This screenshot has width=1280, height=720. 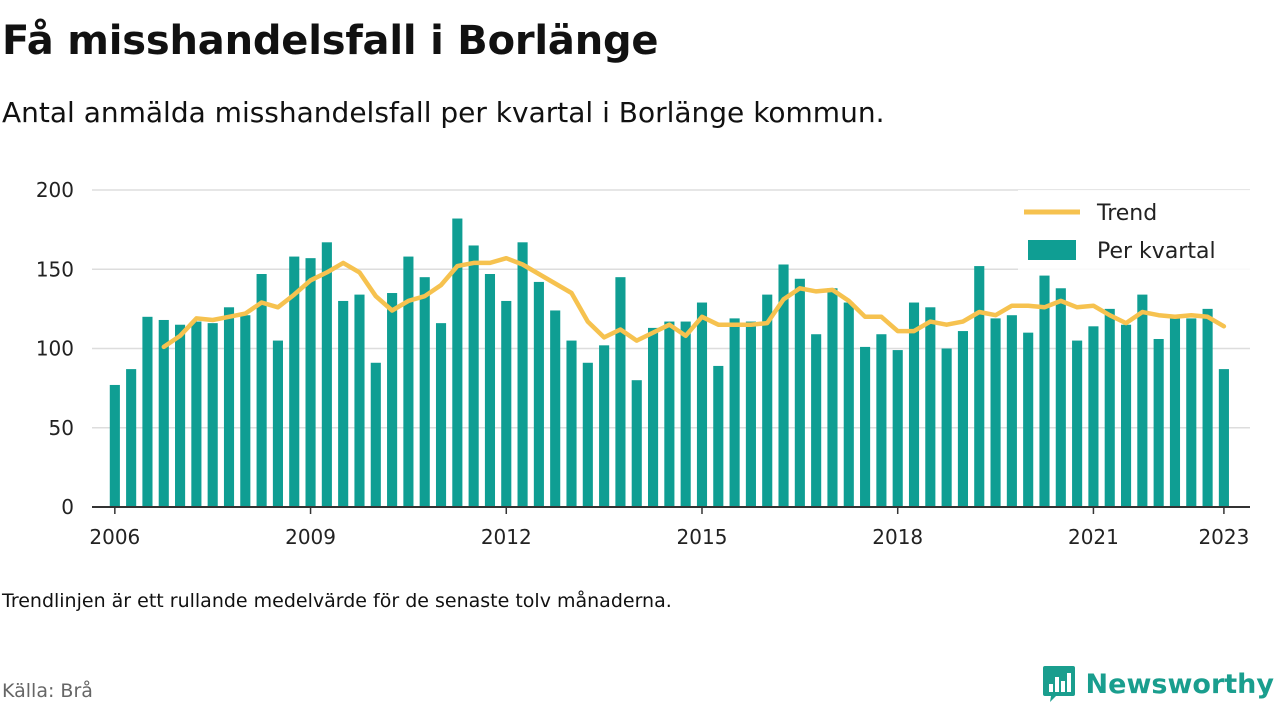 What do you see at coordinates (55, 349) in the screenshot?
I see `y-tick-label: 100` at bounding box center [55, 349].